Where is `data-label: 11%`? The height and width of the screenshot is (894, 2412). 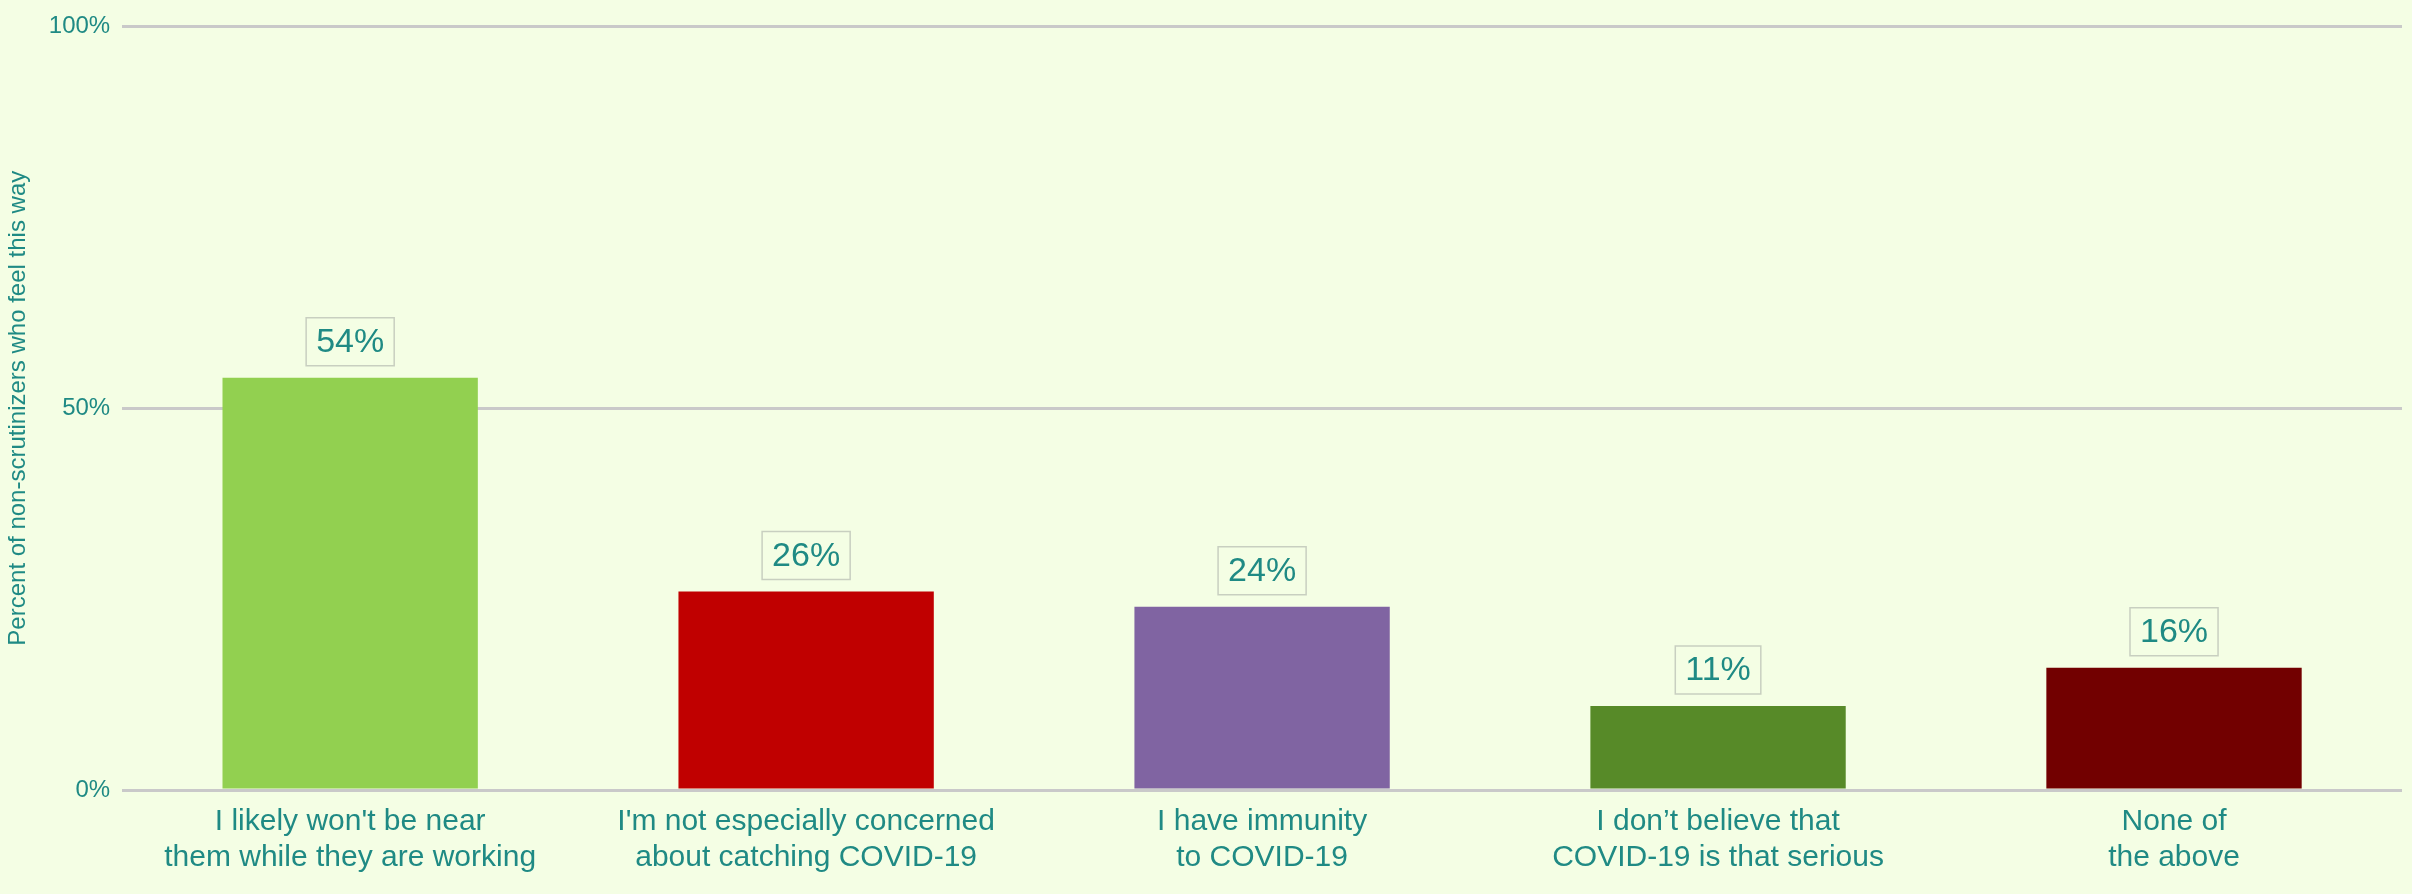
data-label: 11% is located at coordinates (1718, 668).